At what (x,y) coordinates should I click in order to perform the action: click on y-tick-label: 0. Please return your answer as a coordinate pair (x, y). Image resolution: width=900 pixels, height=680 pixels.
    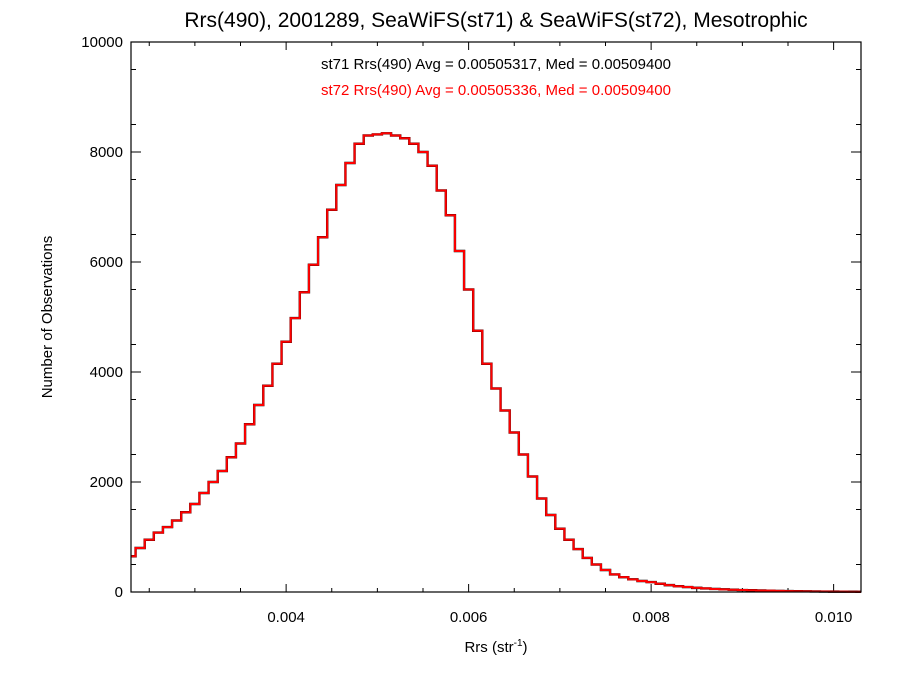
    Looking at the image, I should click on (119, 592).